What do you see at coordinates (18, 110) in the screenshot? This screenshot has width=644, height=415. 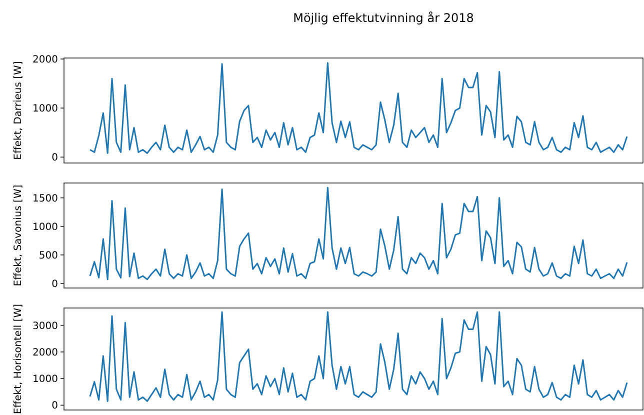 I see `y-axis-title: Effekt, Darrieus [W]` at bounding box center [18, 110].